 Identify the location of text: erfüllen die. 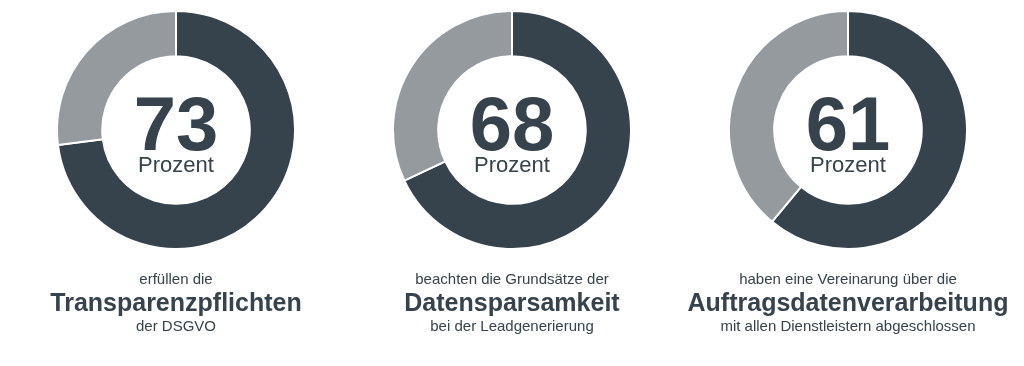
(176, 278).